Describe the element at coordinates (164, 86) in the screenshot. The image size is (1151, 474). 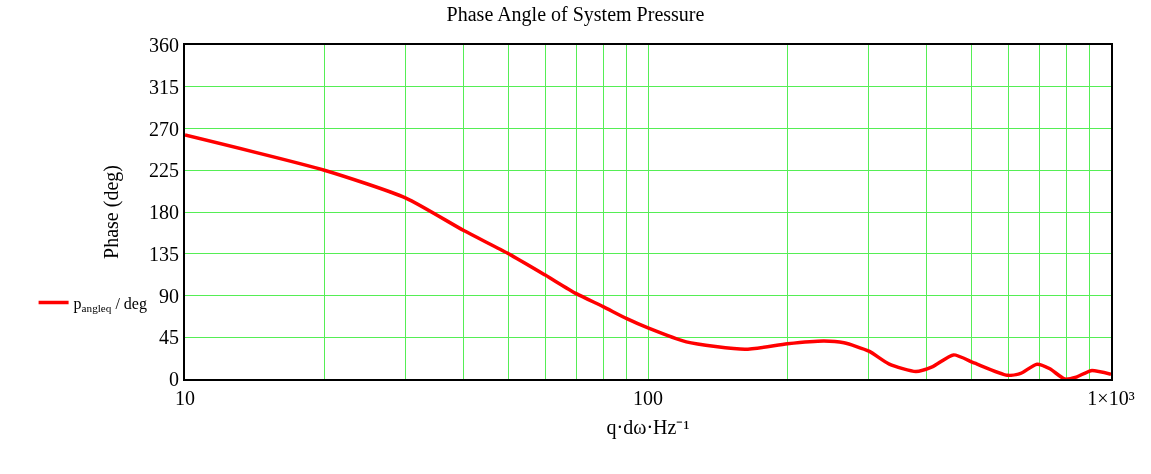
I see `y-tick-label: 315` at that location.